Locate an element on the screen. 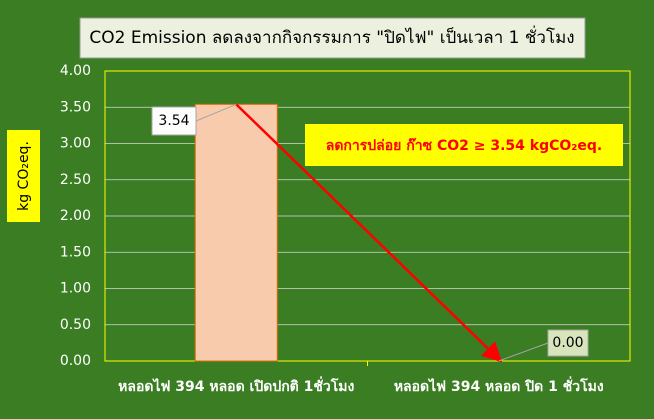 The width and height of the screenshot is (654, 419). bar is located at coordinates (236, 232).